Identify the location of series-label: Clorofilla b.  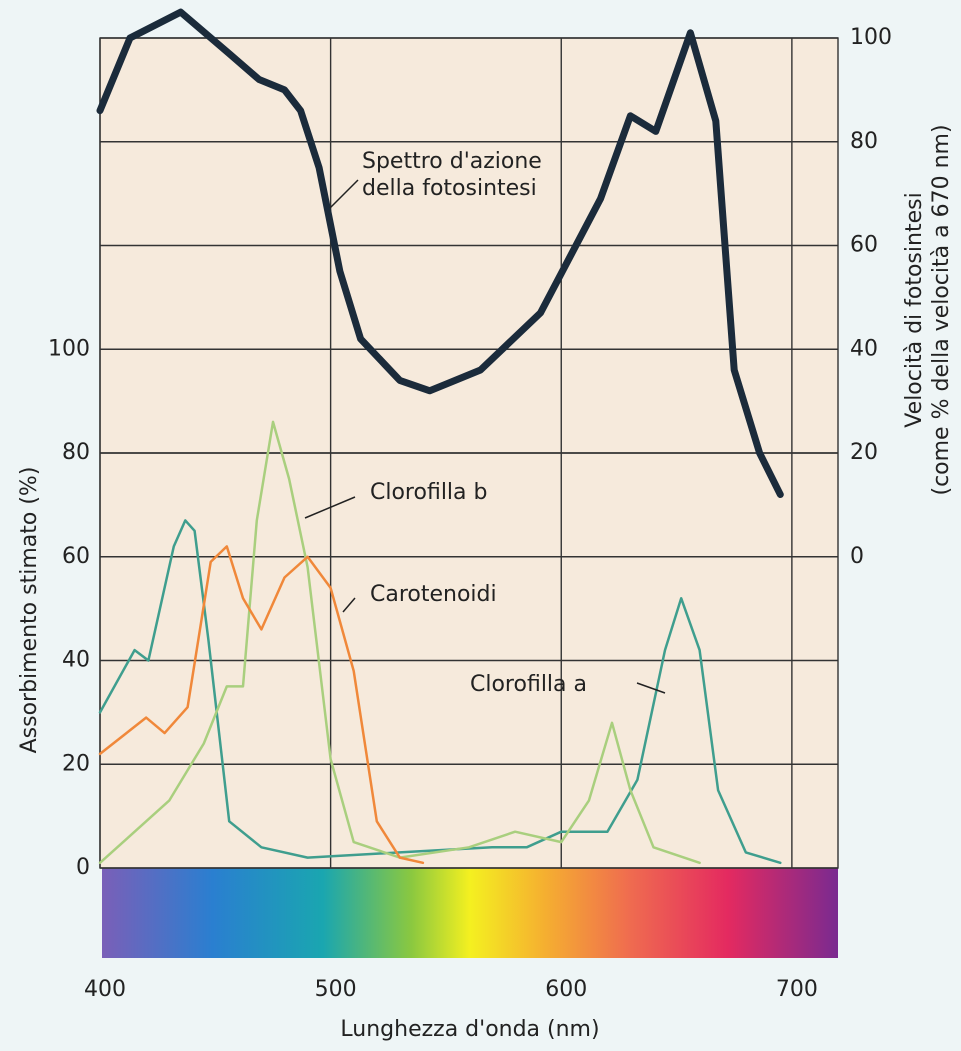
(428, 492).